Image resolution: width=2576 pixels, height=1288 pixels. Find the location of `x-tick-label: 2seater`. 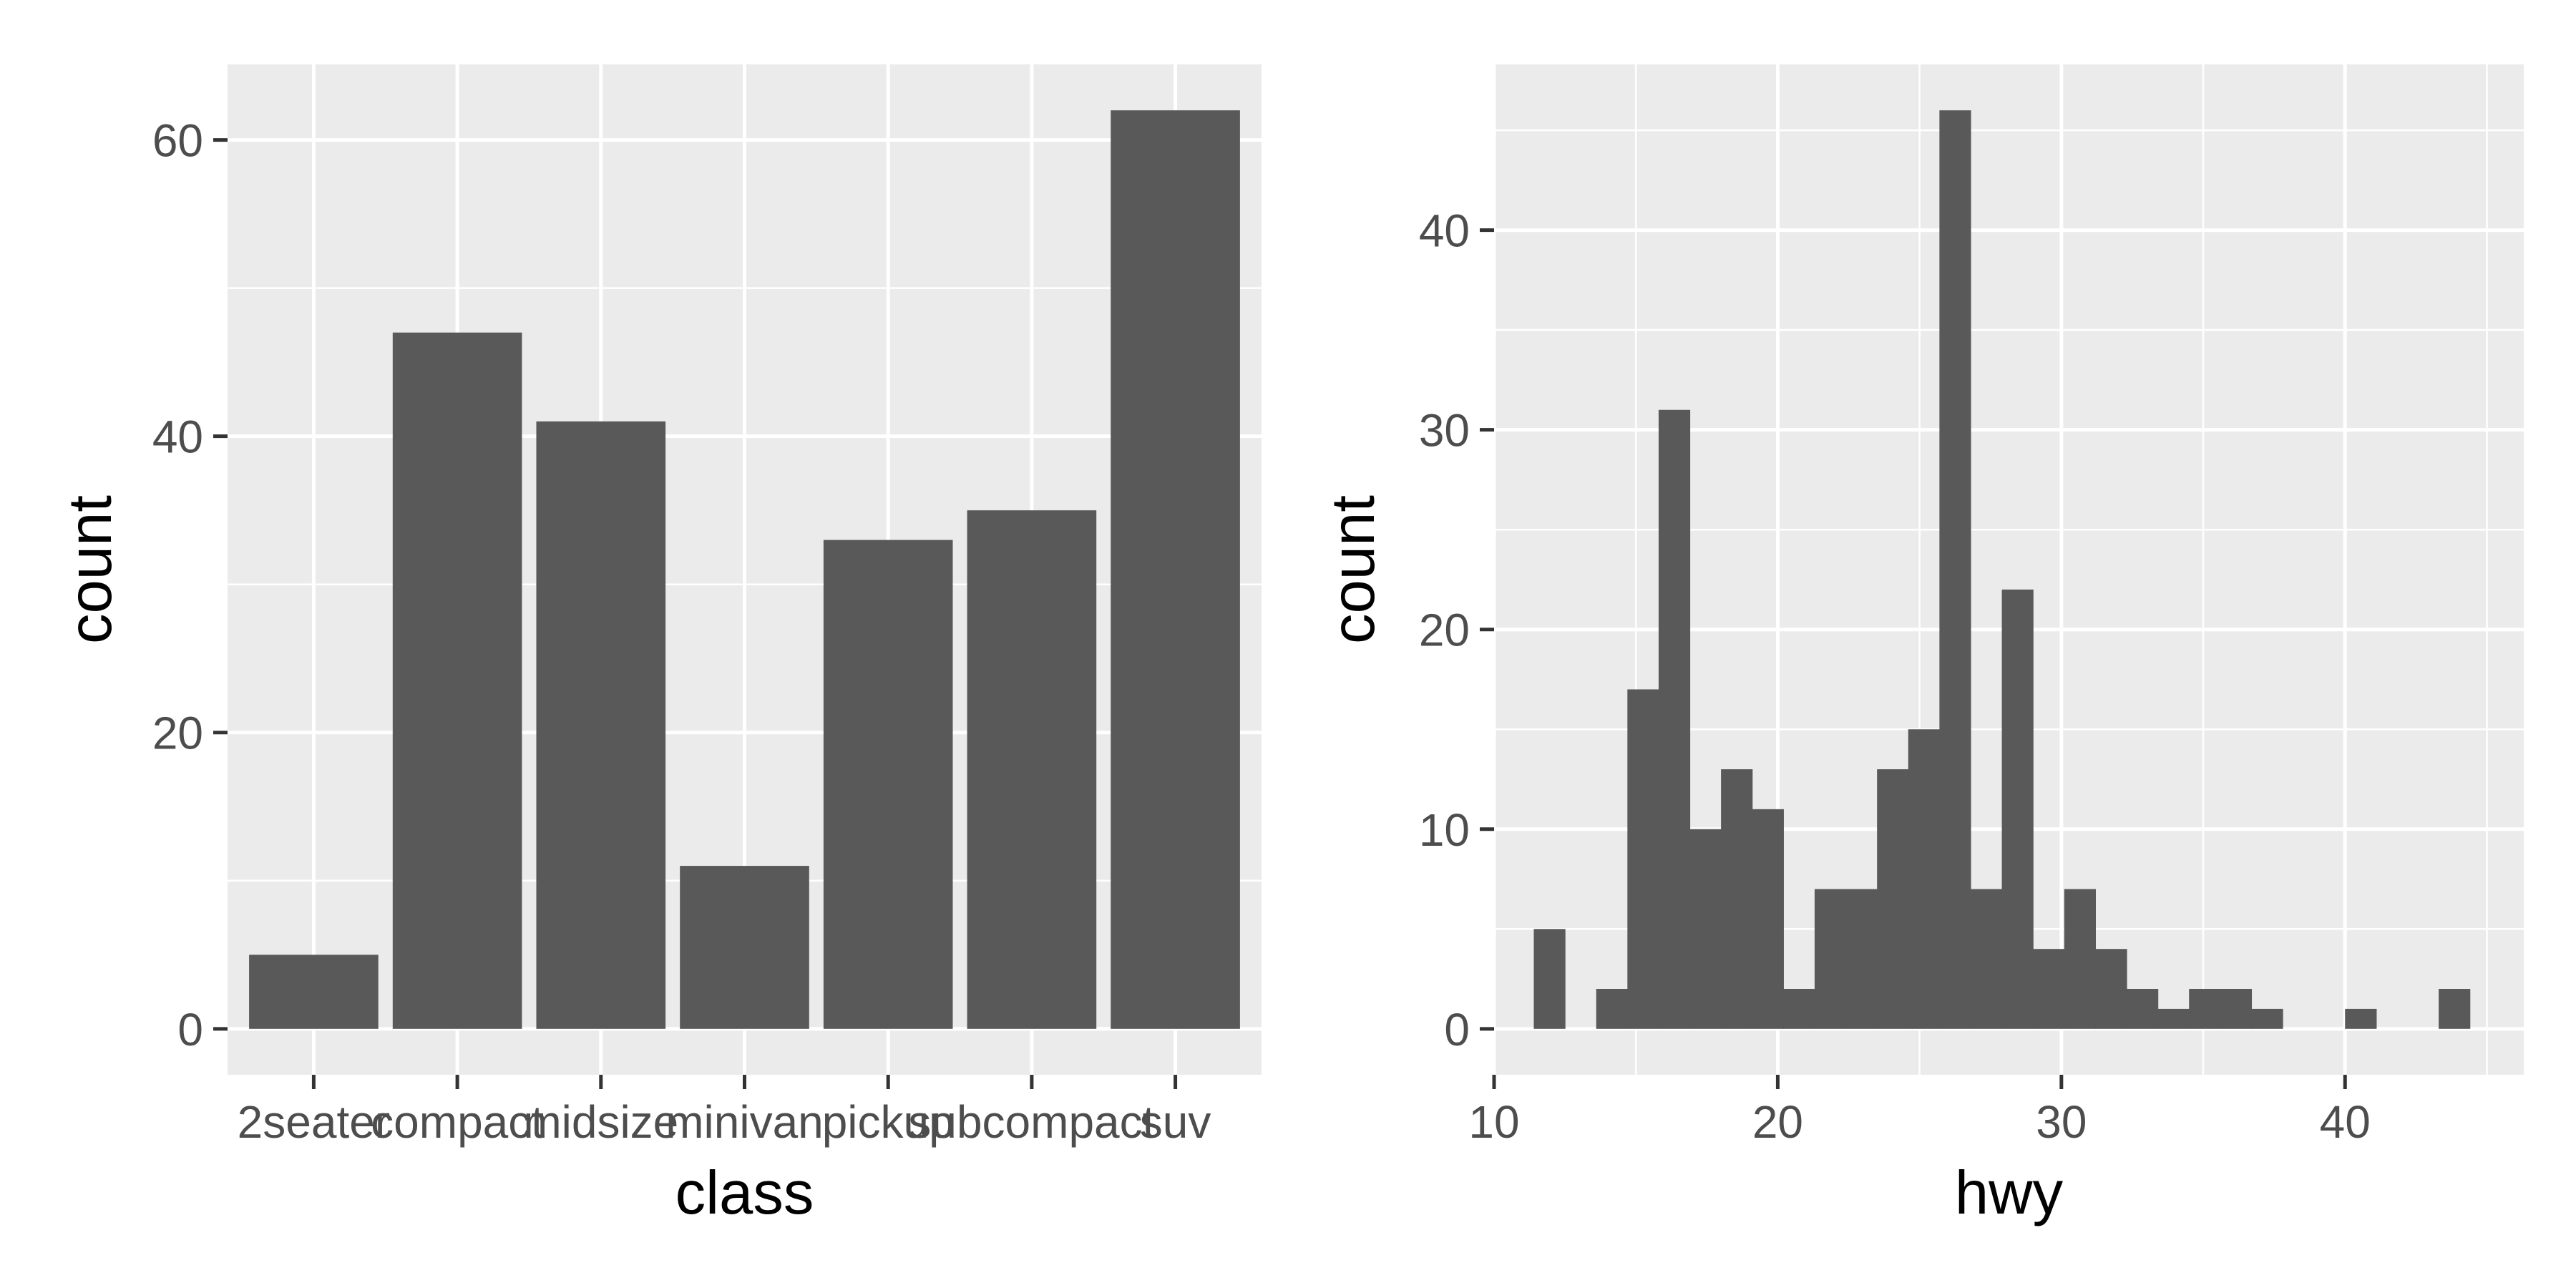

x-tick-label: 2seater is located at coordinates (314, 1122).